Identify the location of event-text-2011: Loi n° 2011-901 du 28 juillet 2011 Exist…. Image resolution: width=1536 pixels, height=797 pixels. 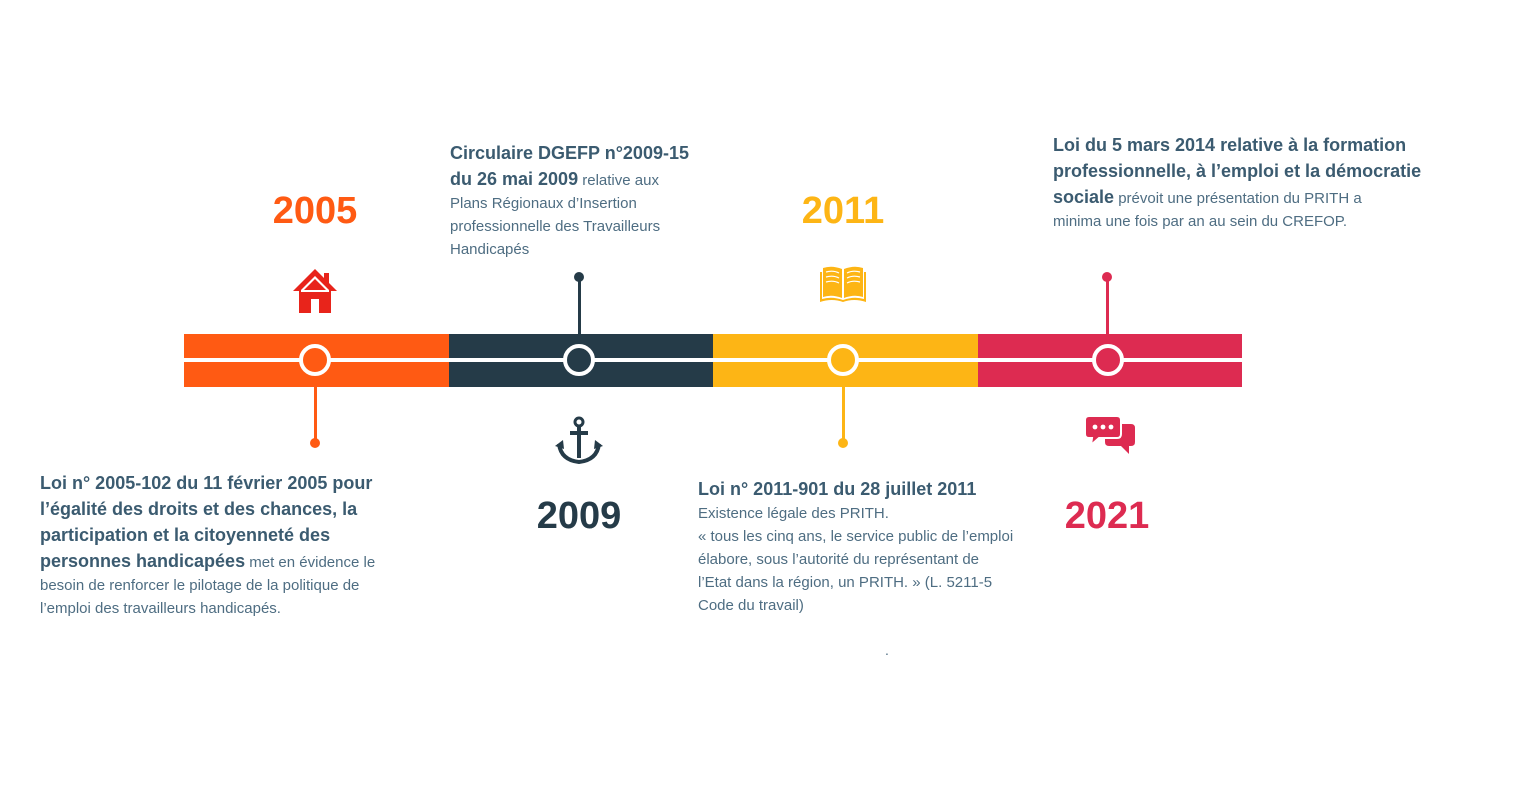
(855, 546).